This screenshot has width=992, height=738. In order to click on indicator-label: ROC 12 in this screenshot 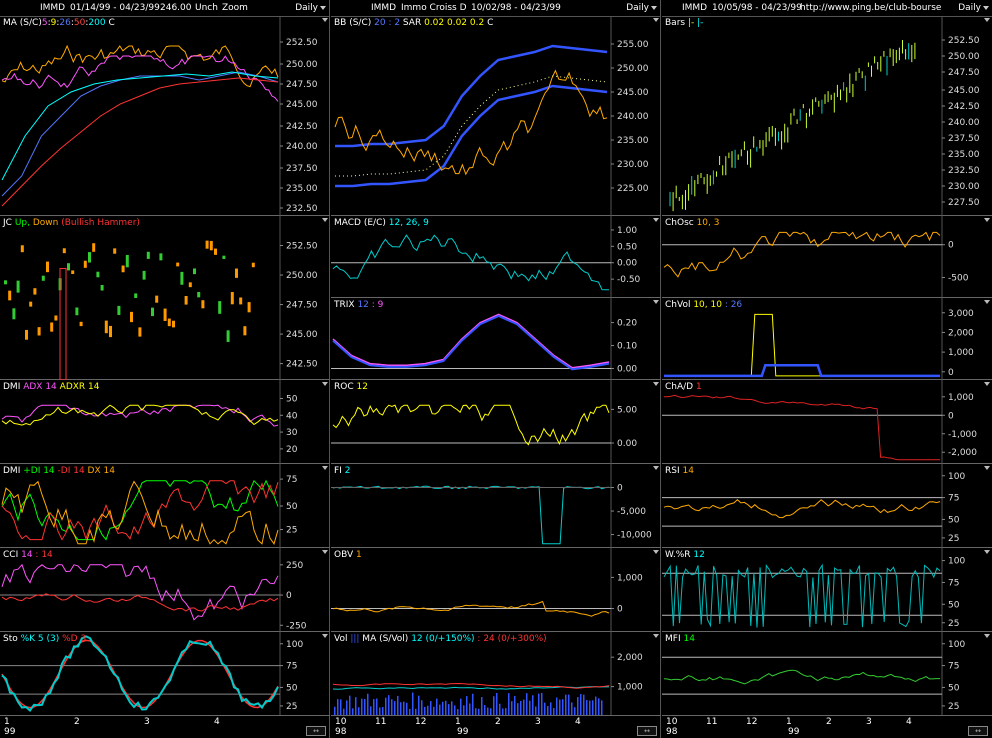, I will do `click(351, 387)`.